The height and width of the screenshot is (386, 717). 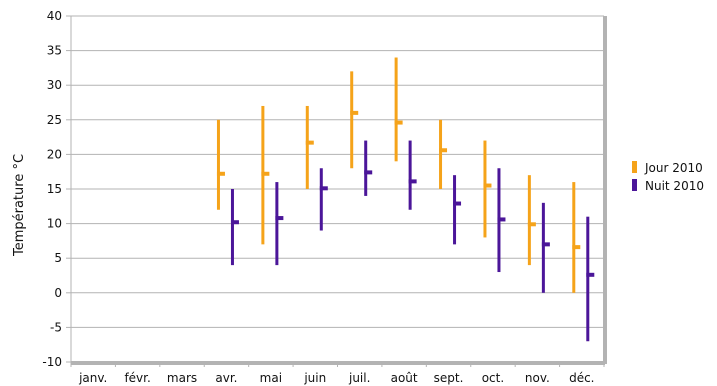 What do you see at coordinates (314, 378) in the screenshot?
I see `x-tick-label: juin` at bounding box center [314, 378].